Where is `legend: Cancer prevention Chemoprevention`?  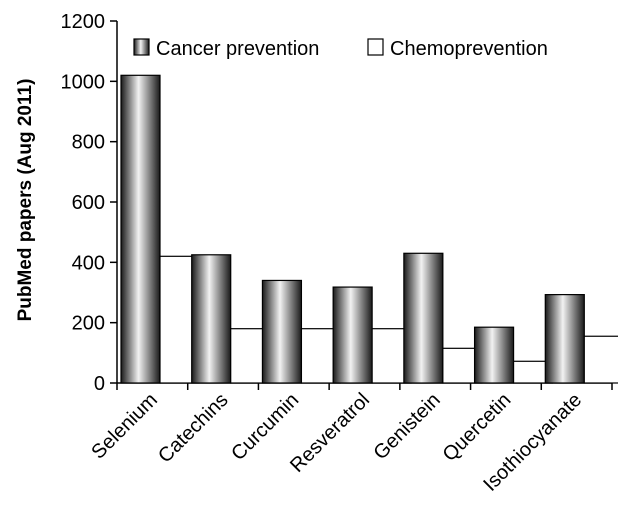 legend: Cancer prevention Chemoprevention is located at coordinates (340, 49).